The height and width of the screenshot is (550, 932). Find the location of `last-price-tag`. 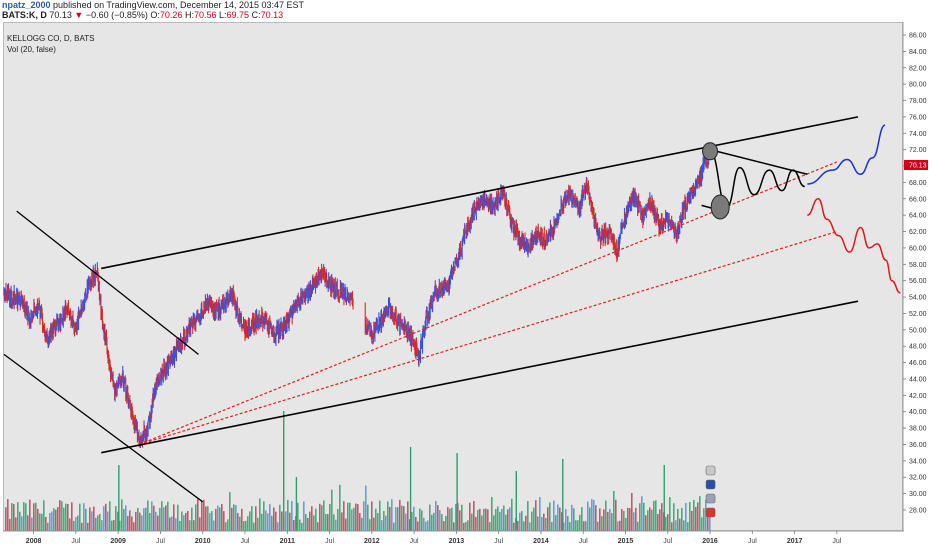

last-price-tag is located at coordinates (916, 164).